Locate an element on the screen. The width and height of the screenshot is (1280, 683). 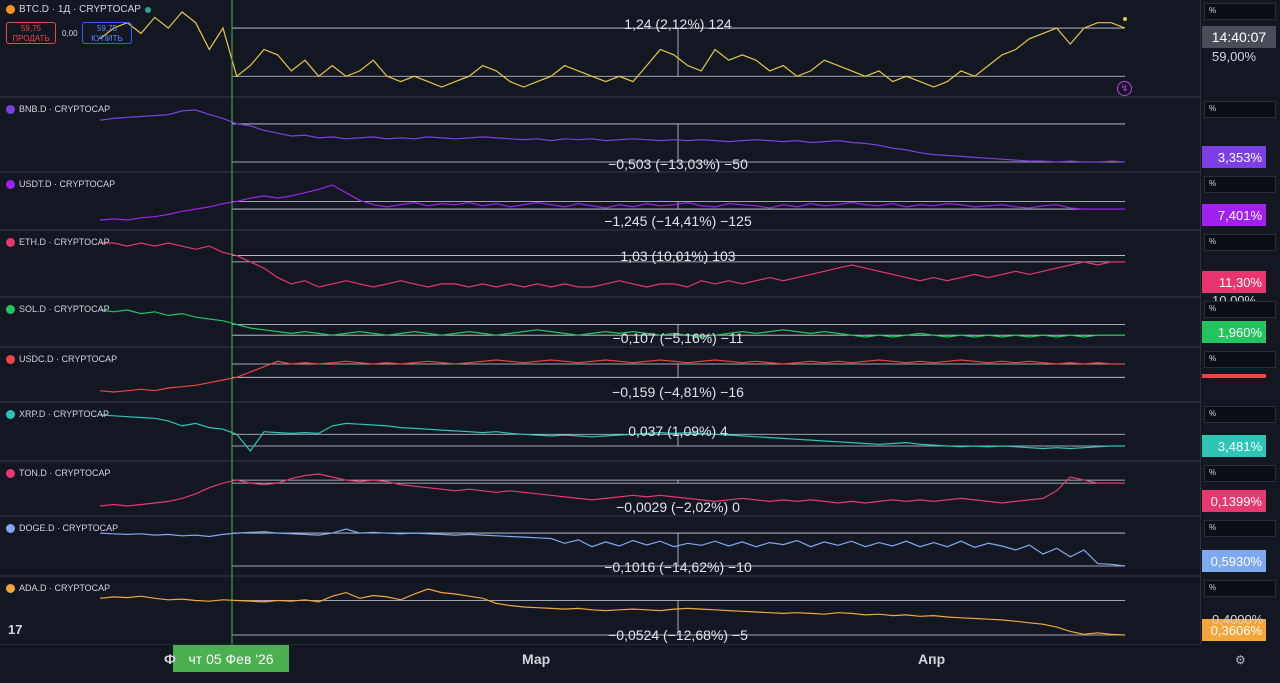
buy-label: КУПИТЬ is located at coordinates (107, 38).